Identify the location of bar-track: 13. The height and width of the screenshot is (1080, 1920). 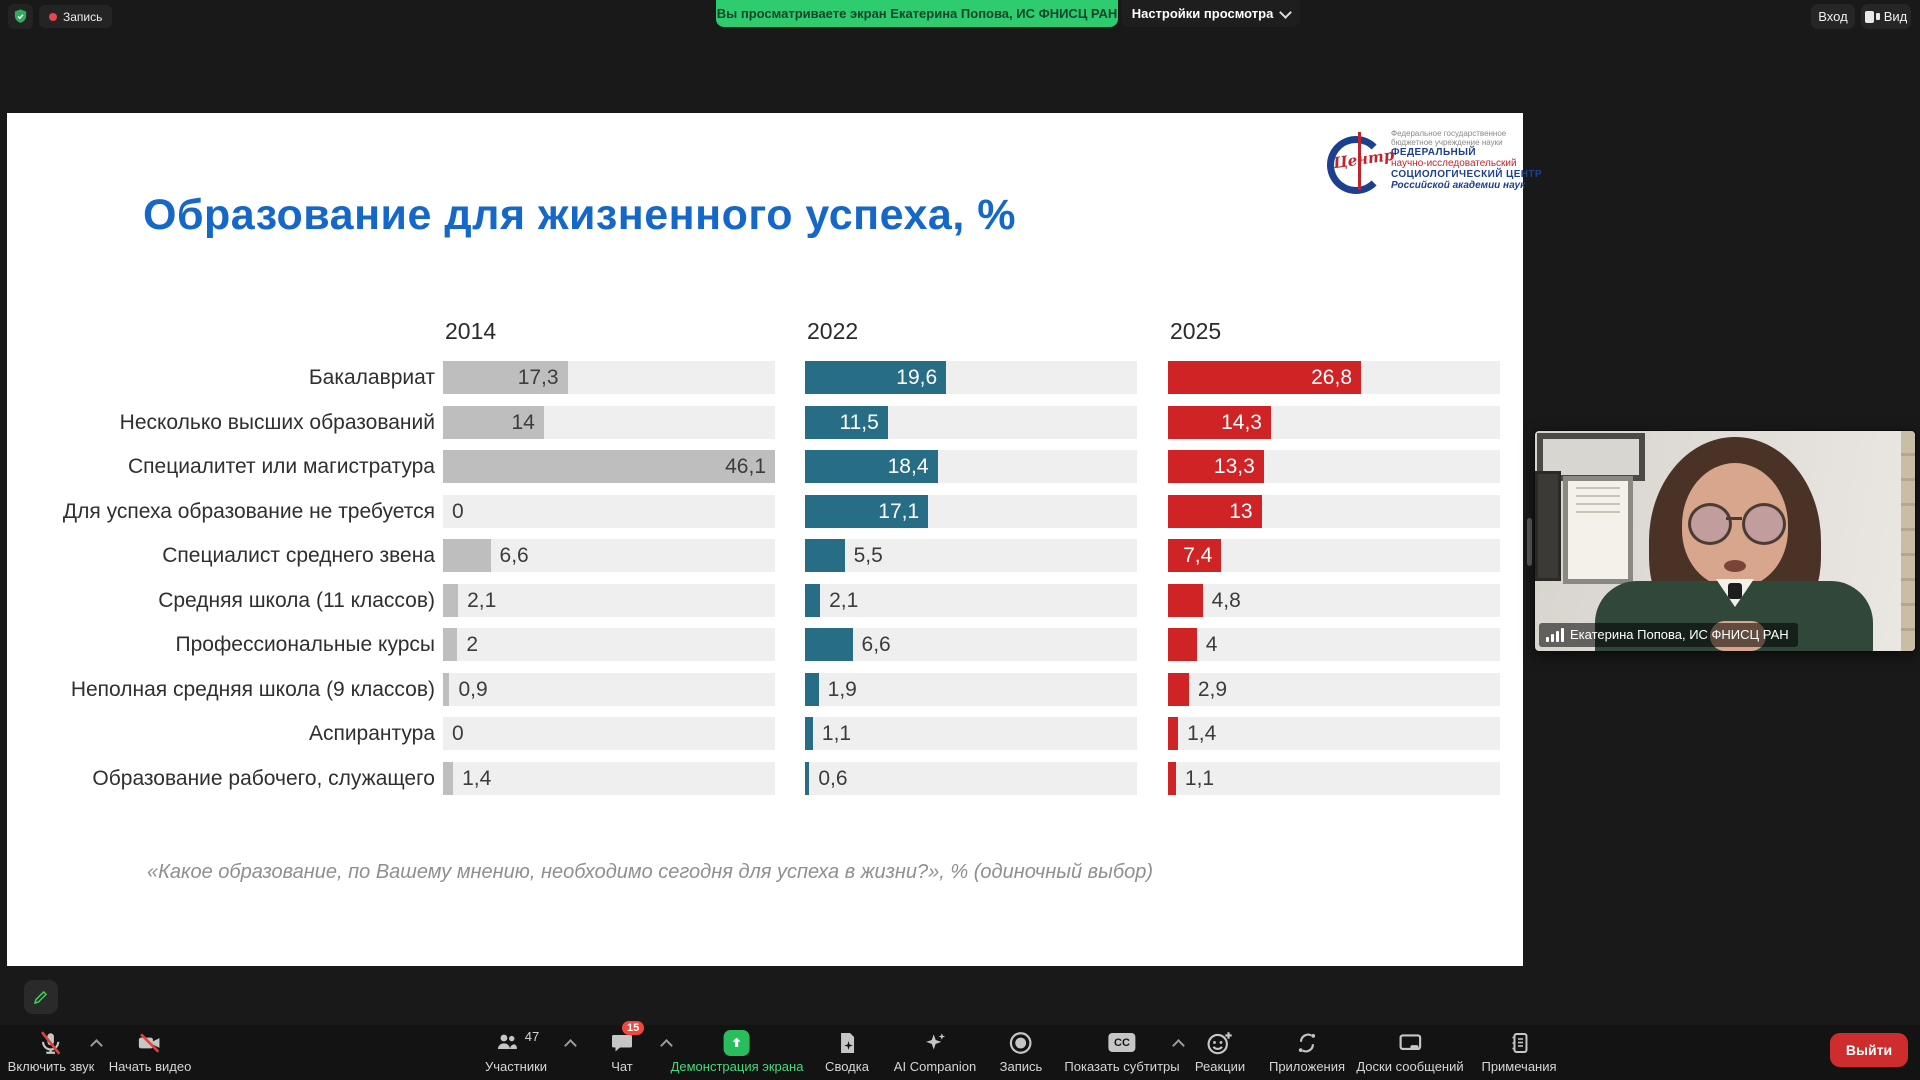
(1334, 511).